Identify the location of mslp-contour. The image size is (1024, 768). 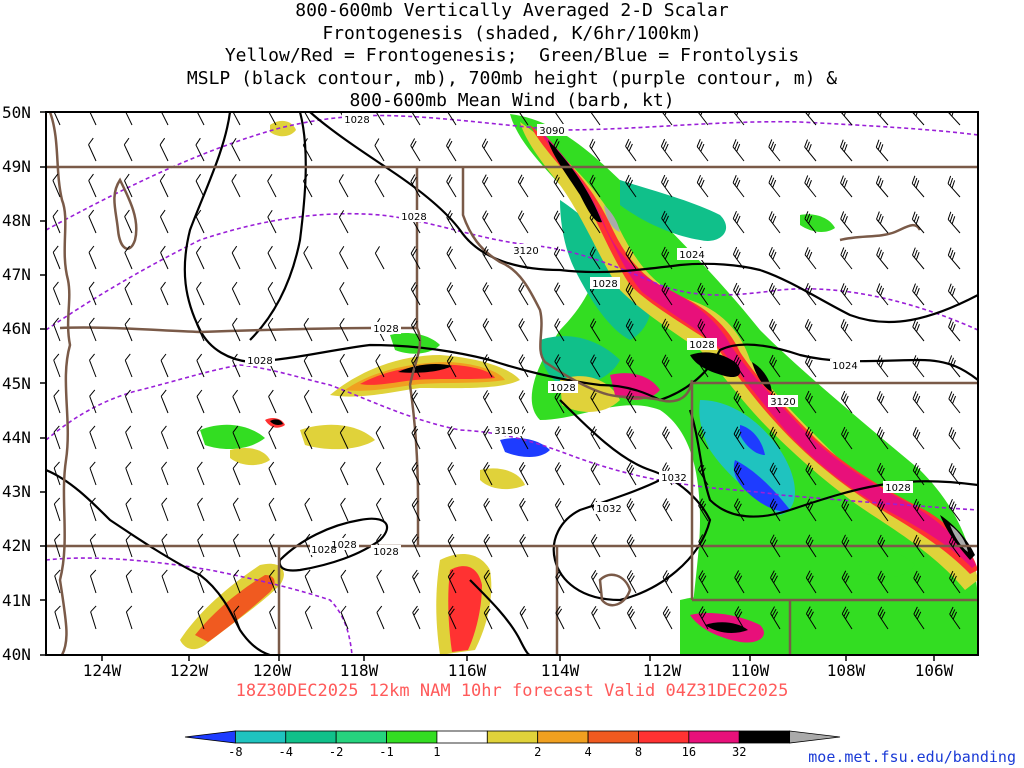
(500, 617).